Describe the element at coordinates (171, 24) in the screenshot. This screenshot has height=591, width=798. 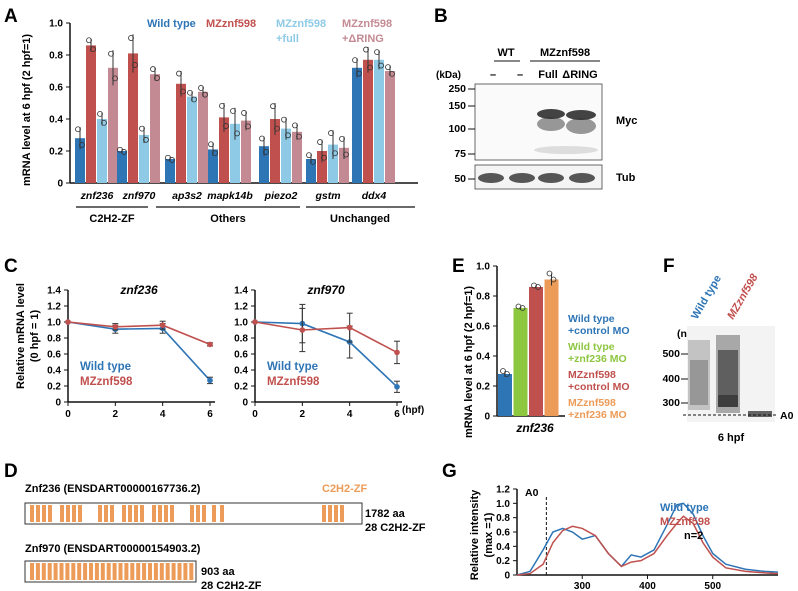
I see `legend-wild-type: Wild type` at that location.